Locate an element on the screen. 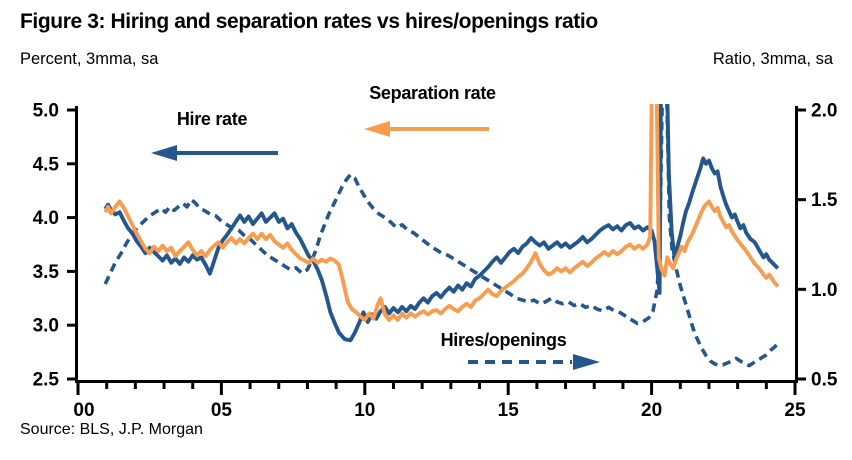  legend-label-hire-rate: Hire rate is located at coordinates (212, 119).